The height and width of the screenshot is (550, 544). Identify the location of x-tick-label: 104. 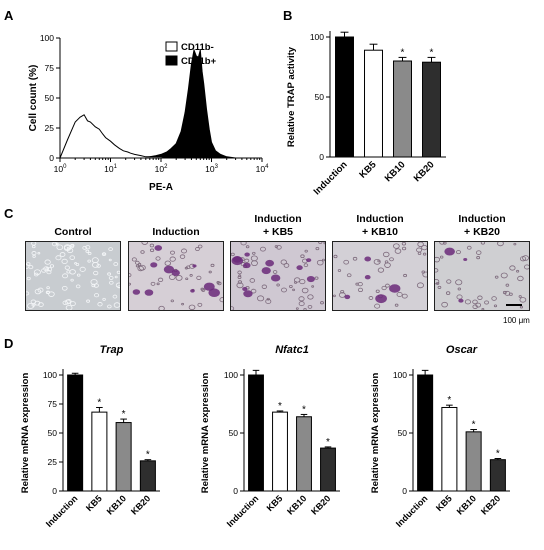
(262, 169).